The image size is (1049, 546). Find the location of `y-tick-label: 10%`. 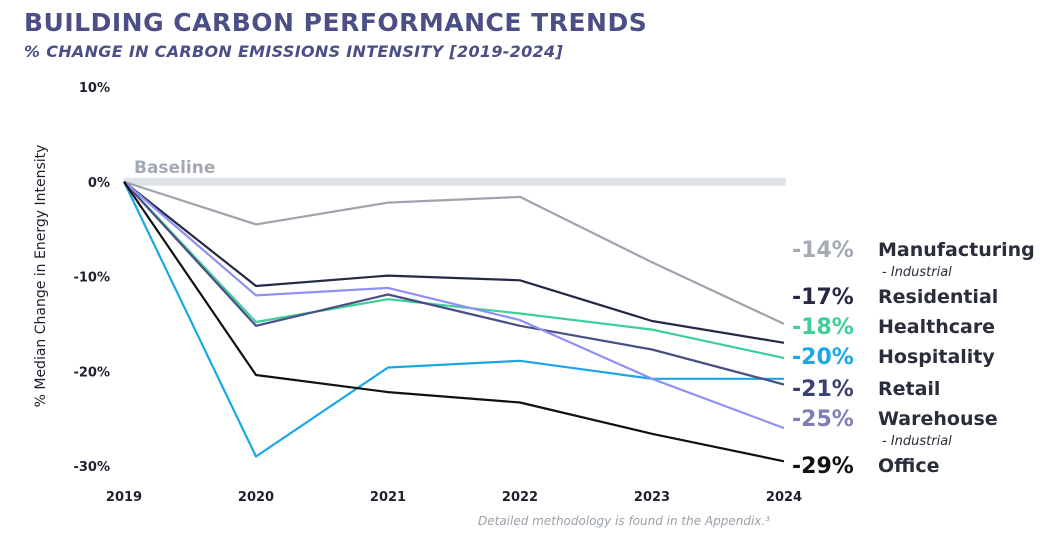

y-tick-label: 10% is located at coordinates (94, 88).